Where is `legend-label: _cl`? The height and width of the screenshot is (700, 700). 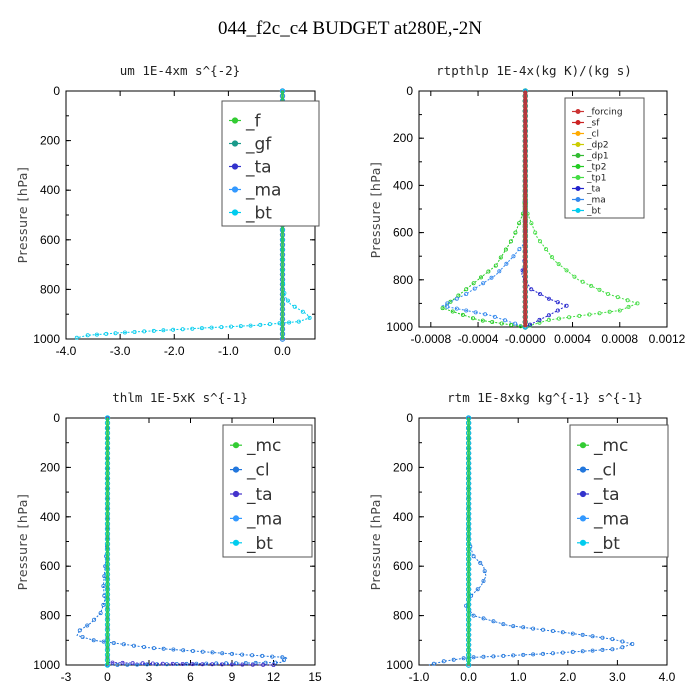 legend-label: _cl is located at coordinates (258, 471).